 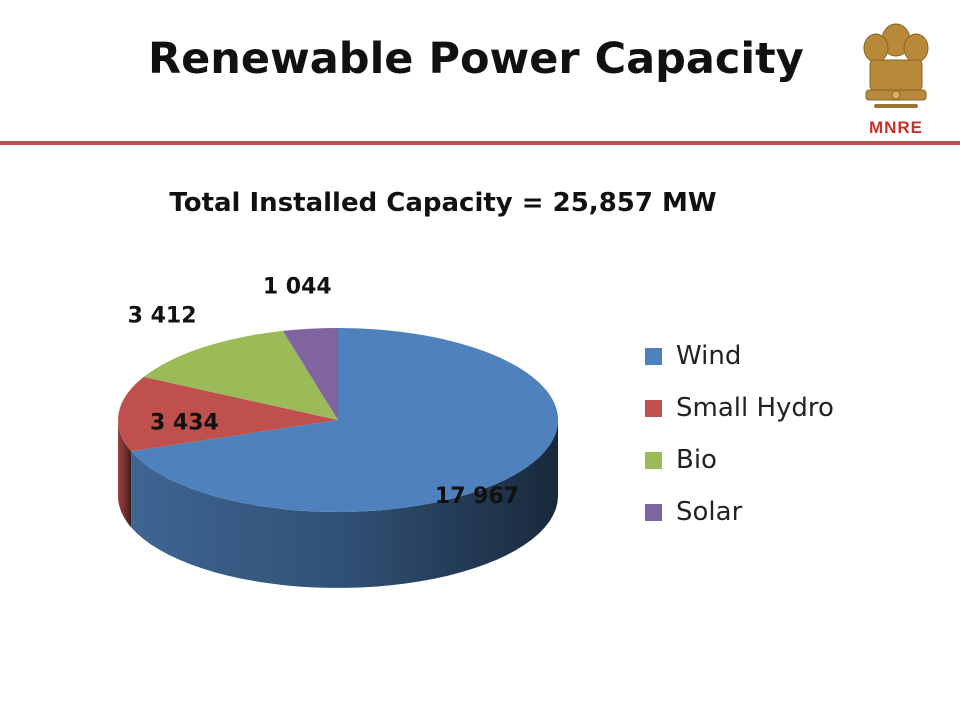 What do you see at coordinates (896, 127) in the screenshot?
I see `mnre-logo-text: MNRE` at bounding box center [896, 127].